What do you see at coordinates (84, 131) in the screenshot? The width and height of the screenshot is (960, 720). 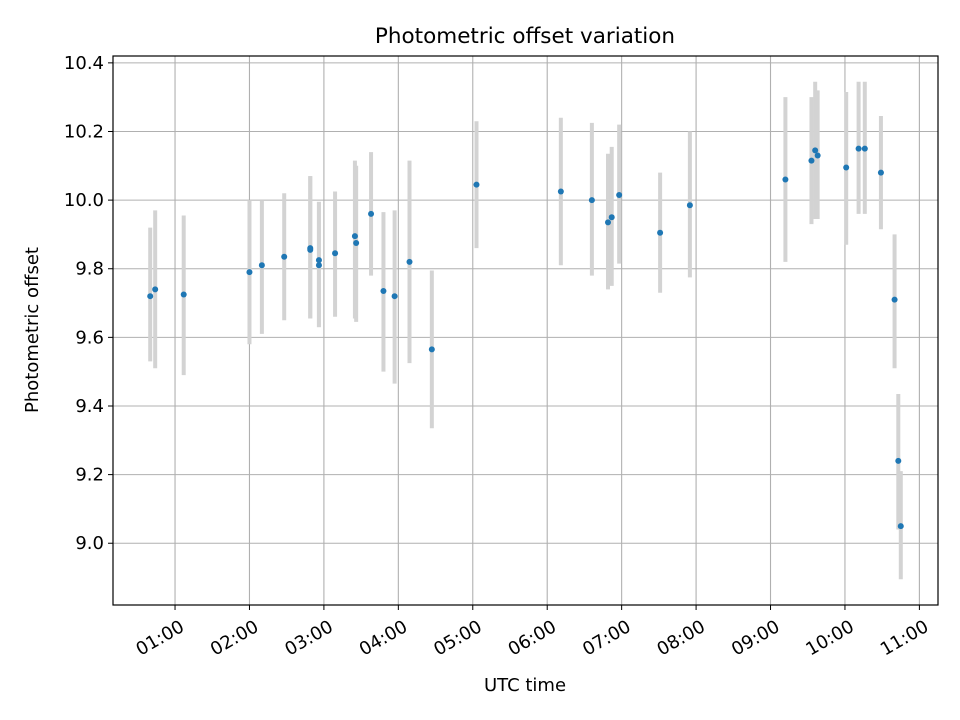 I see `y-tick-label: 10.2` at bounding box center [84, 131].